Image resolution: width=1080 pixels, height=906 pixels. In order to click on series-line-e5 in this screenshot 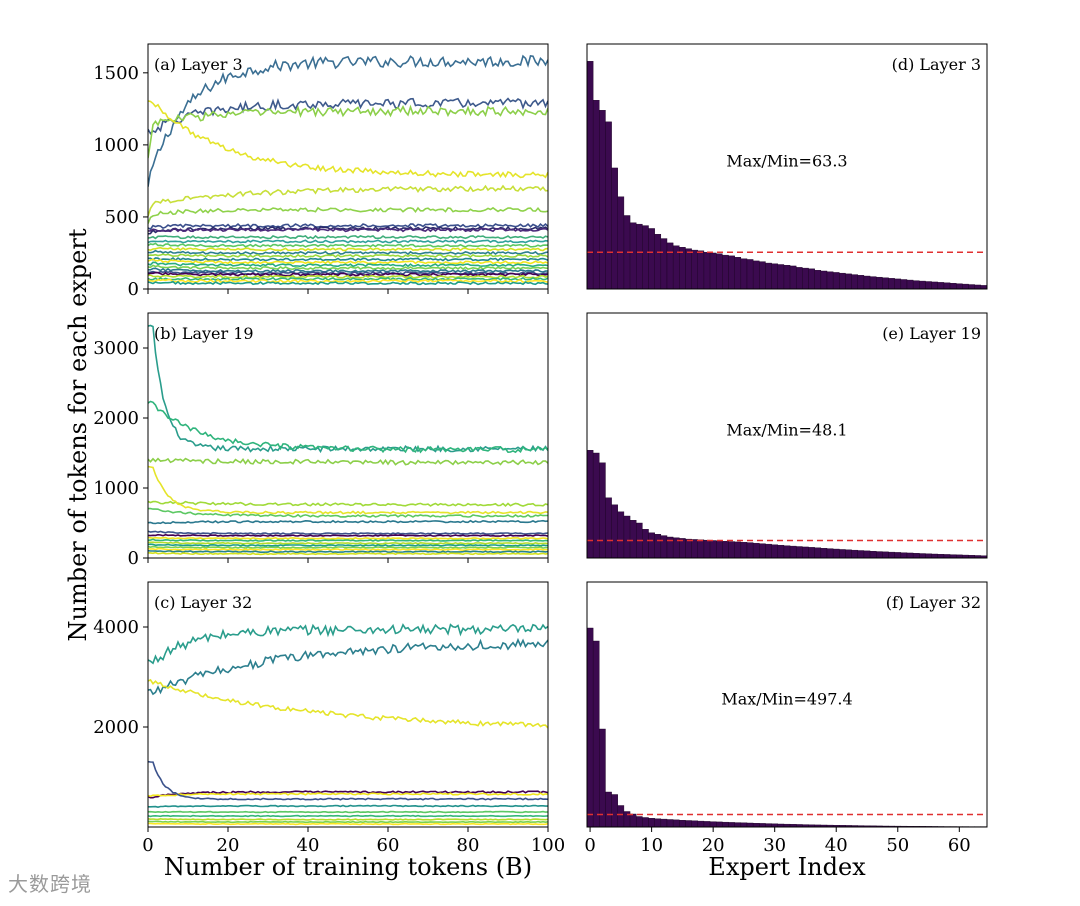, I will do `click(348, 795)`.